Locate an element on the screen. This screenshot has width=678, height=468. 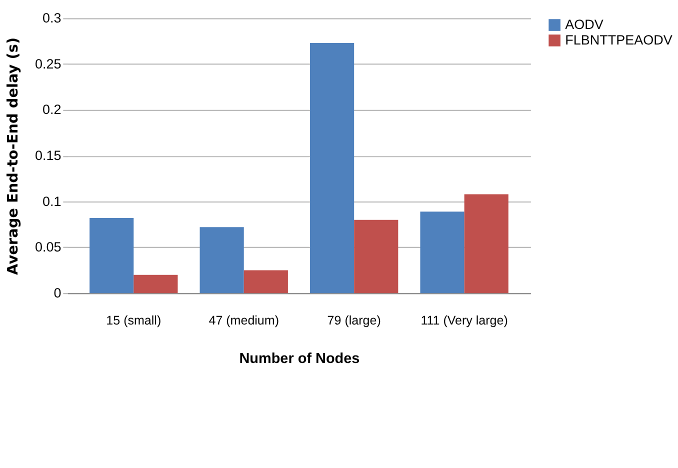
x-axis-title: Number of Nodes is located at coordinates (299, 359).